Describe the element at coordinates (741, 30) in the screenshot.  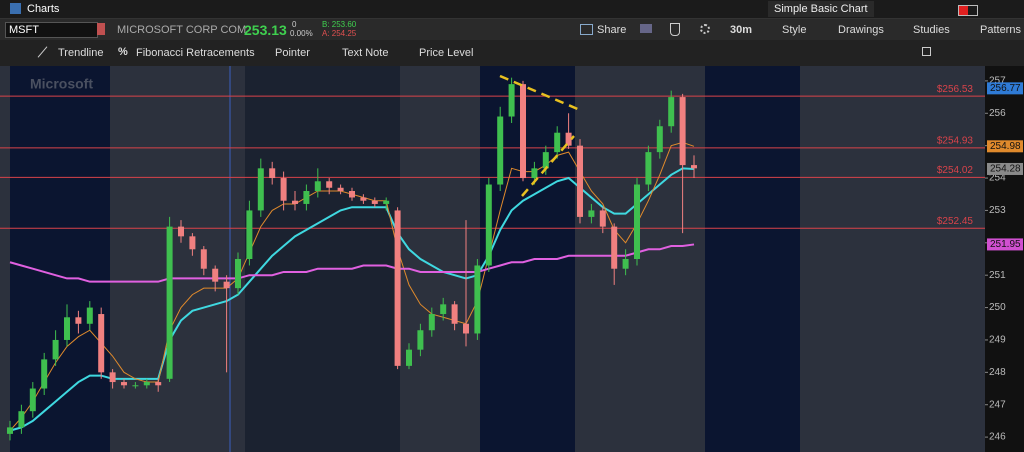
I see `toolbar-button: 30m` at that location.